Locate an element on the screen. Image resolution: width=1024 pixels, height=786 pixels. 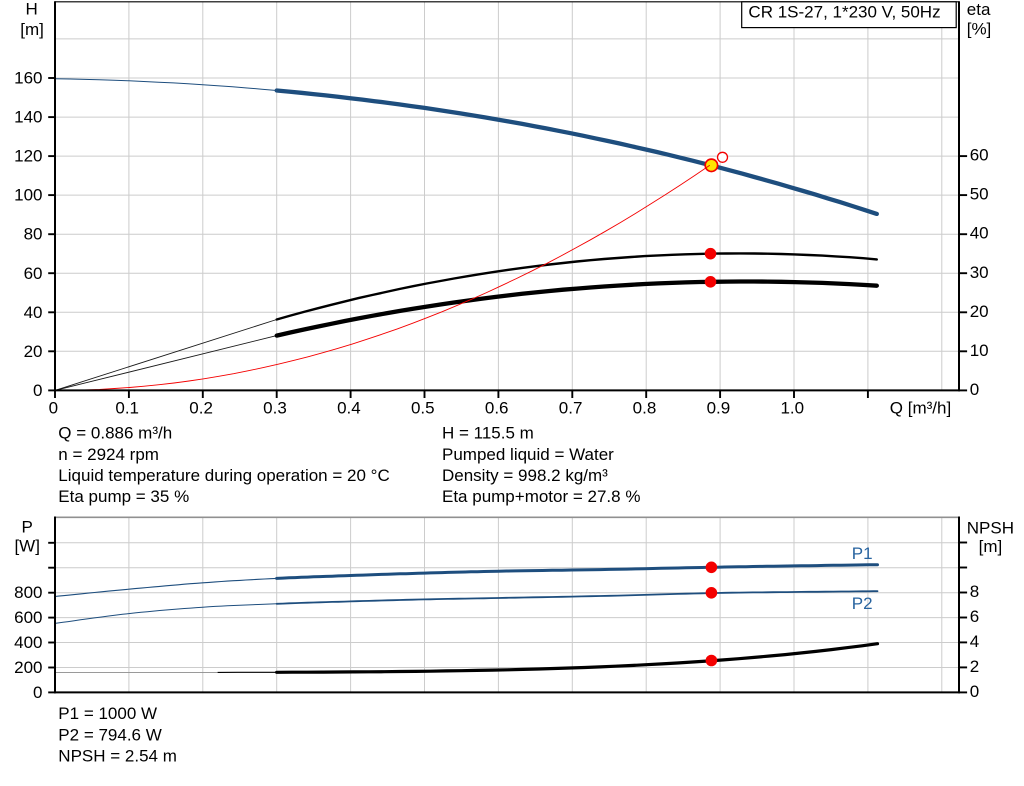
svg-text: 160 is located at coordinates (28, 78).